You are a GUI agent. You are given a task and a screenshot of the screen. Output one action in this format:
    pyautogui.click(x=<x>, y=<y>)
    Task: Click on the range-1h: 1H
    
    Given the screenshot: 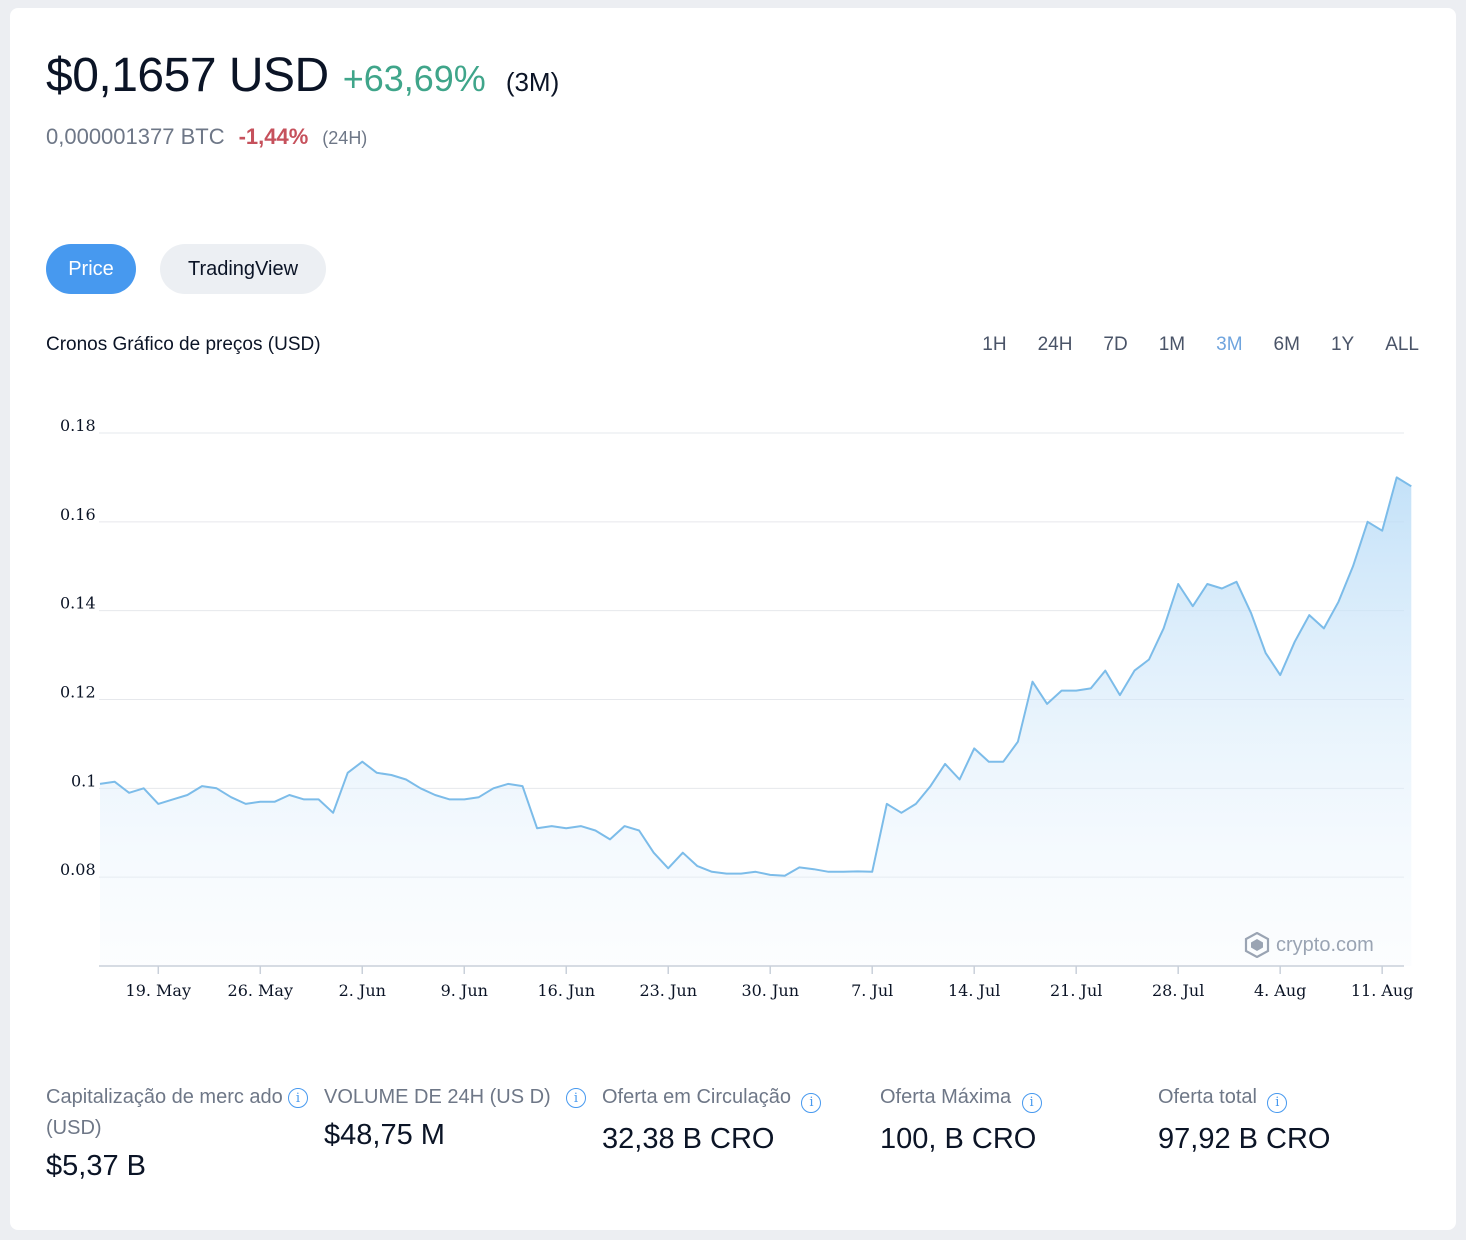 What is the action you would take?
    pyautogui.click(x=994, y=344)
    